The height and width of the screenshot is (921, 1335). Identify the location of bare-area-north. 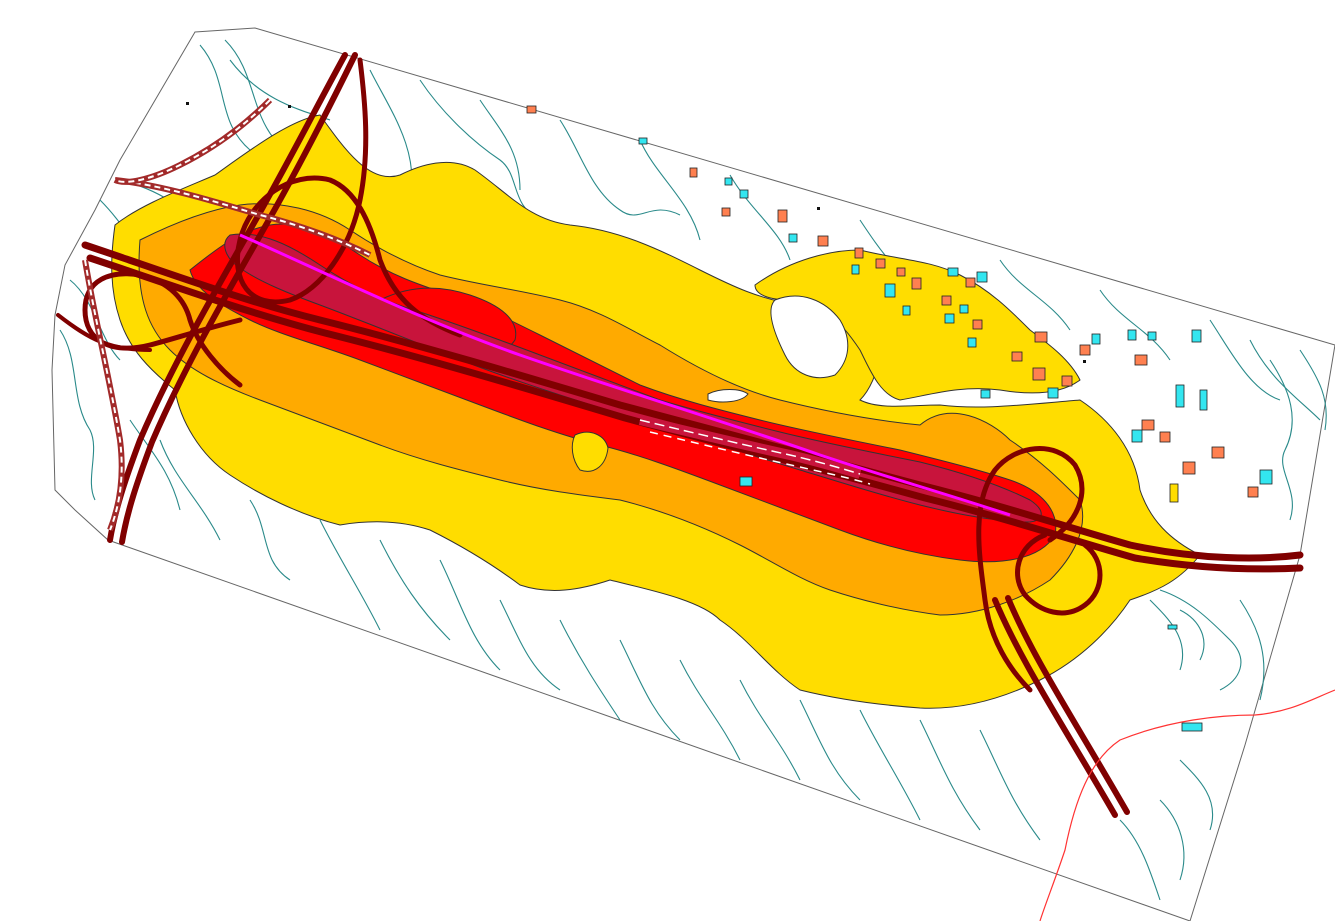
(809, 337).